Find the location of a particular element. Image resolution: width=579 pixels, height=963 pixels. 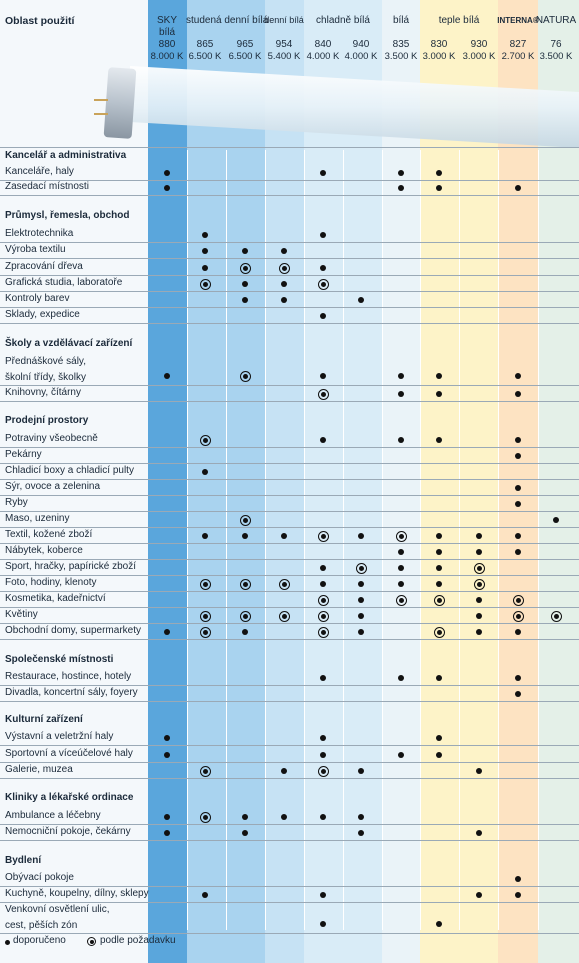

column-group-label: studená denní bílá is located at coordinates (227, 20).